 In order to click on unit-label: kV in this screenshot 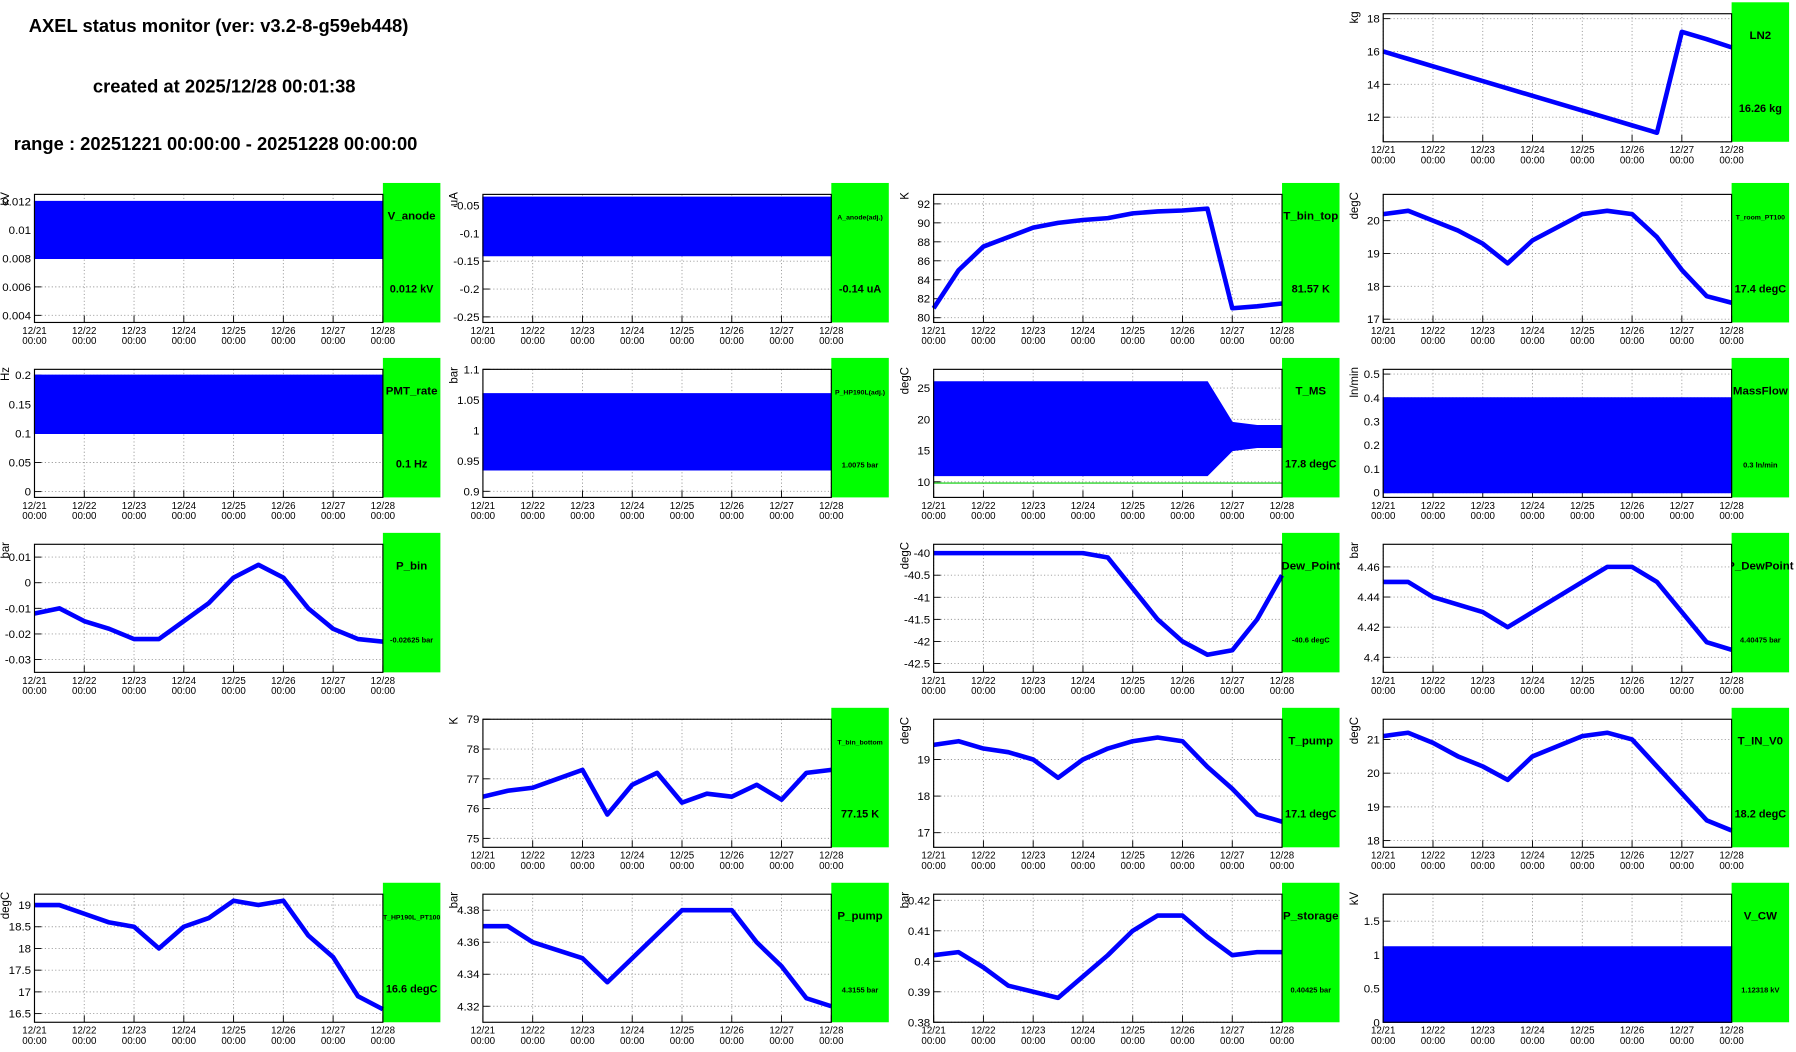, I will do `click(1355, 899)`.